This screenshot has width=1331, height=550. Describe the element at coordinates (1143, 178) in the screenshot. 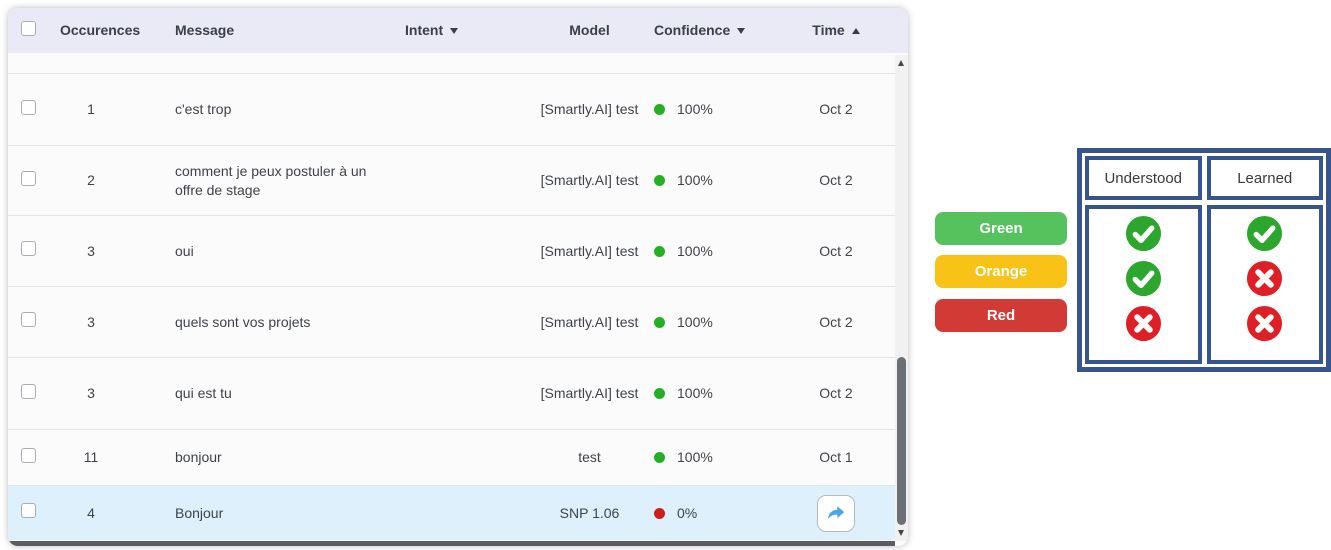

I see `matrix-header-understood: Understood` at that location.